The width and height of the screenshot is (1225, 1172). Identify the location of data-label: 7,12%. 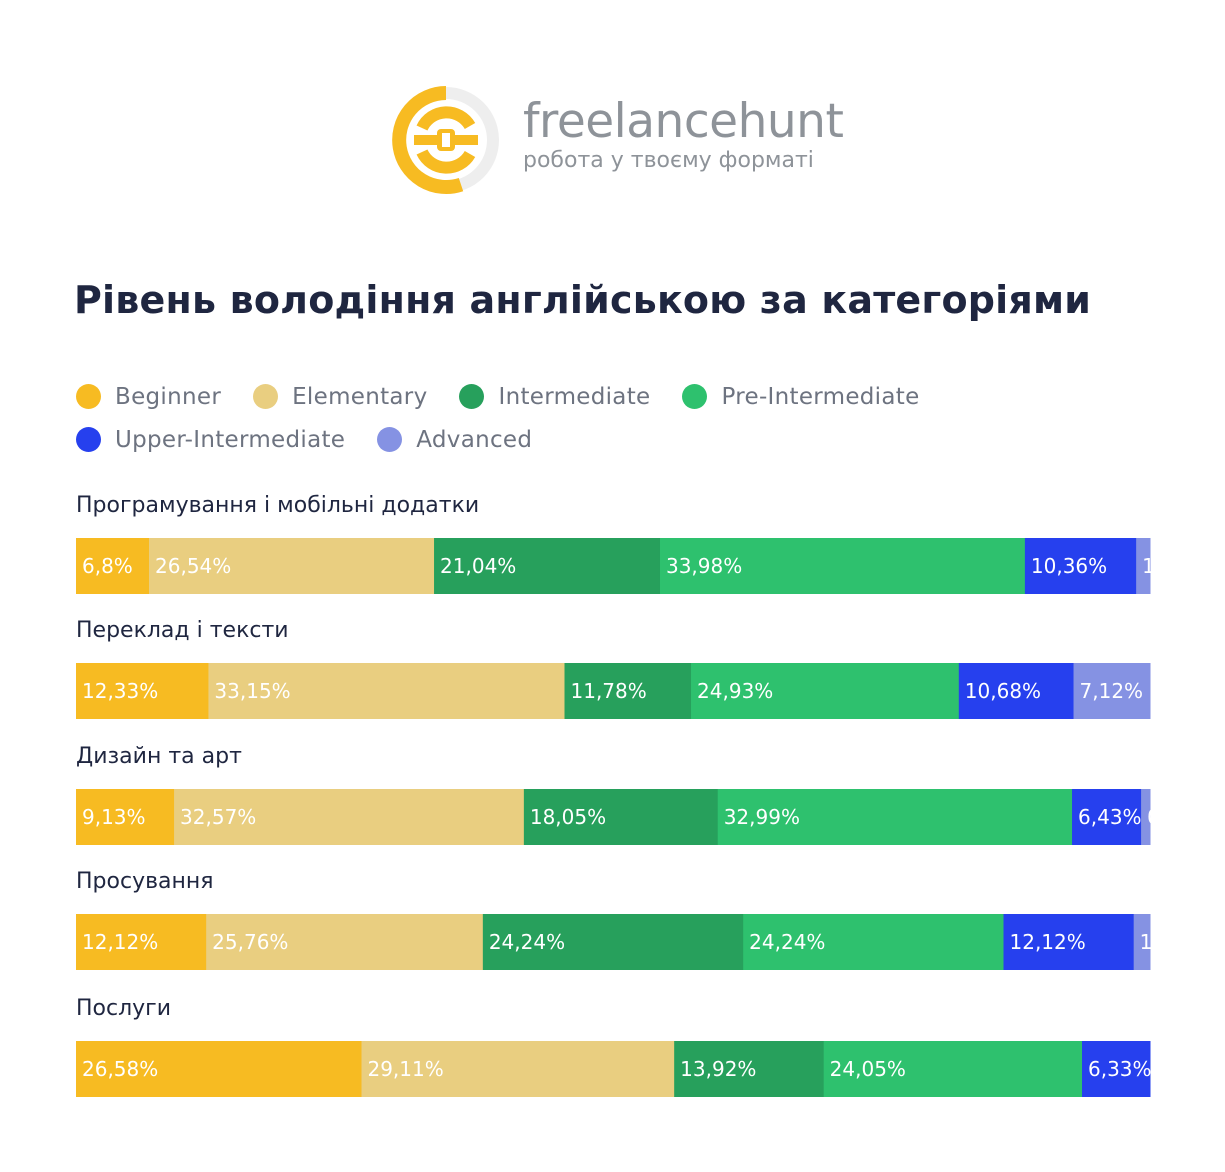
(1112, 691).